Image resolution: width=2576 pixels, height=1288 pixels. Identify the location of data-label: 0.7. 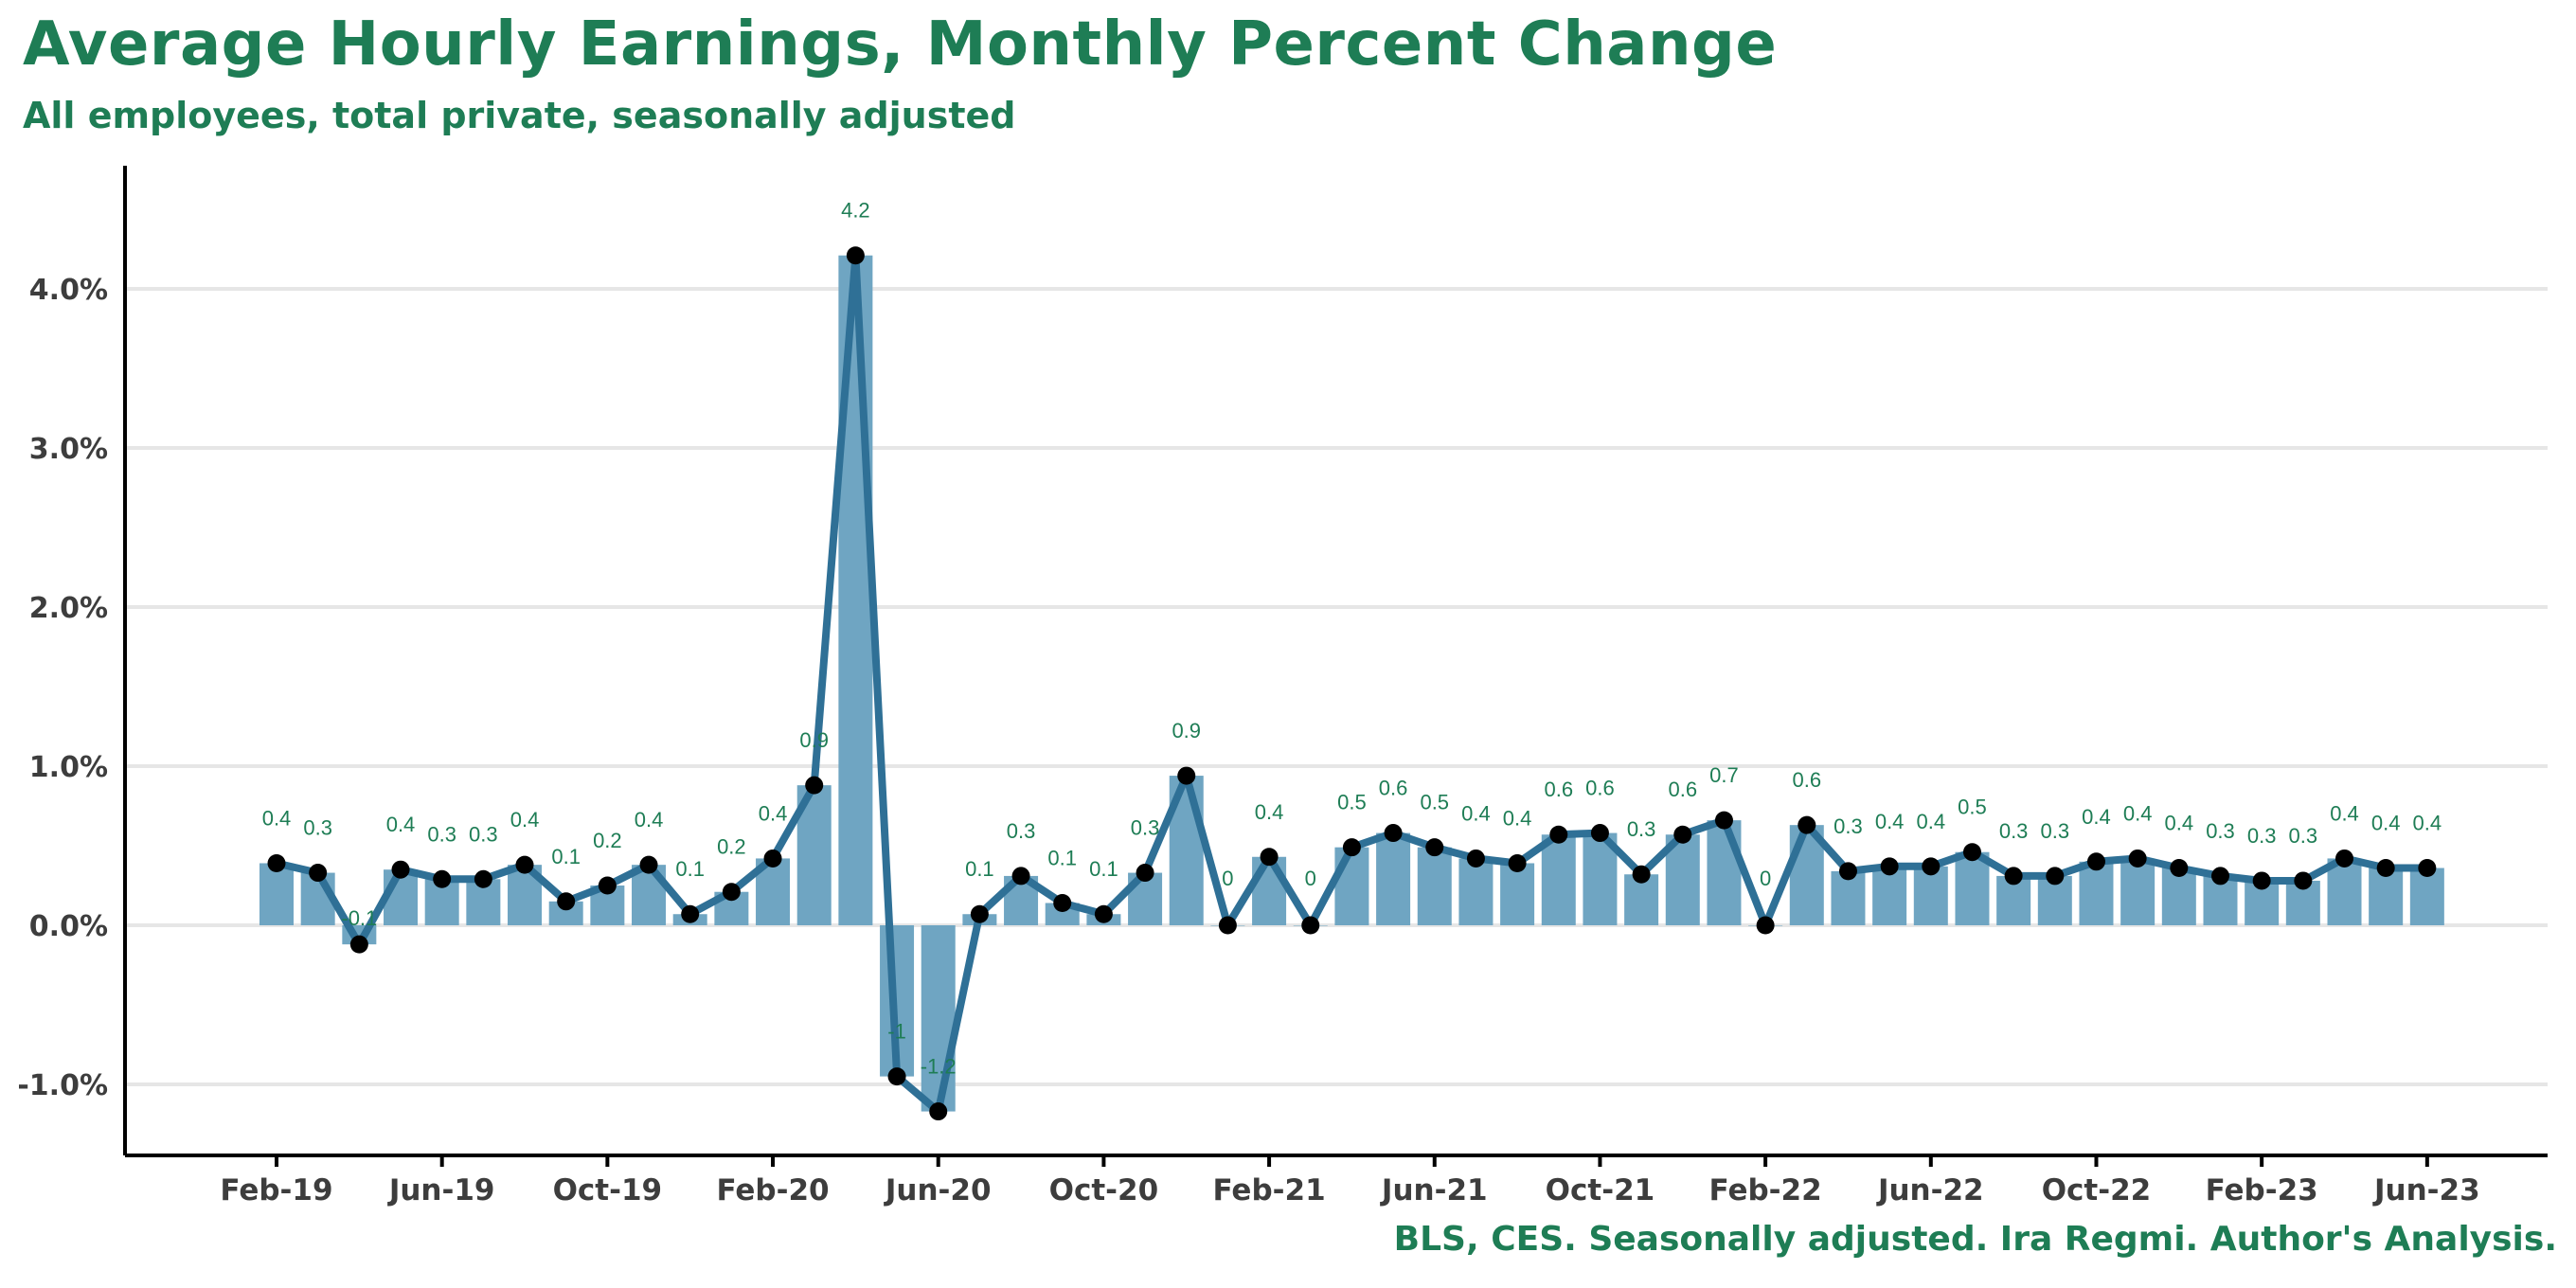
(1724, 775).